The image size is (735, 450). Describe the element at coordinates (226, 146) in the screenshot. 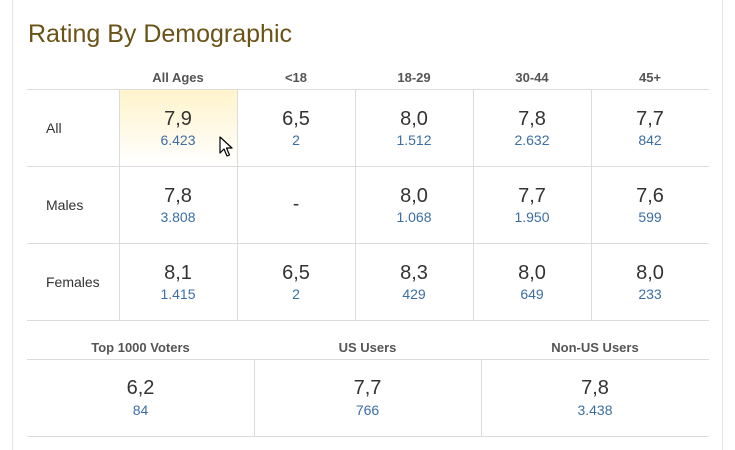

I see `mouse-cursor-icon` at that location.